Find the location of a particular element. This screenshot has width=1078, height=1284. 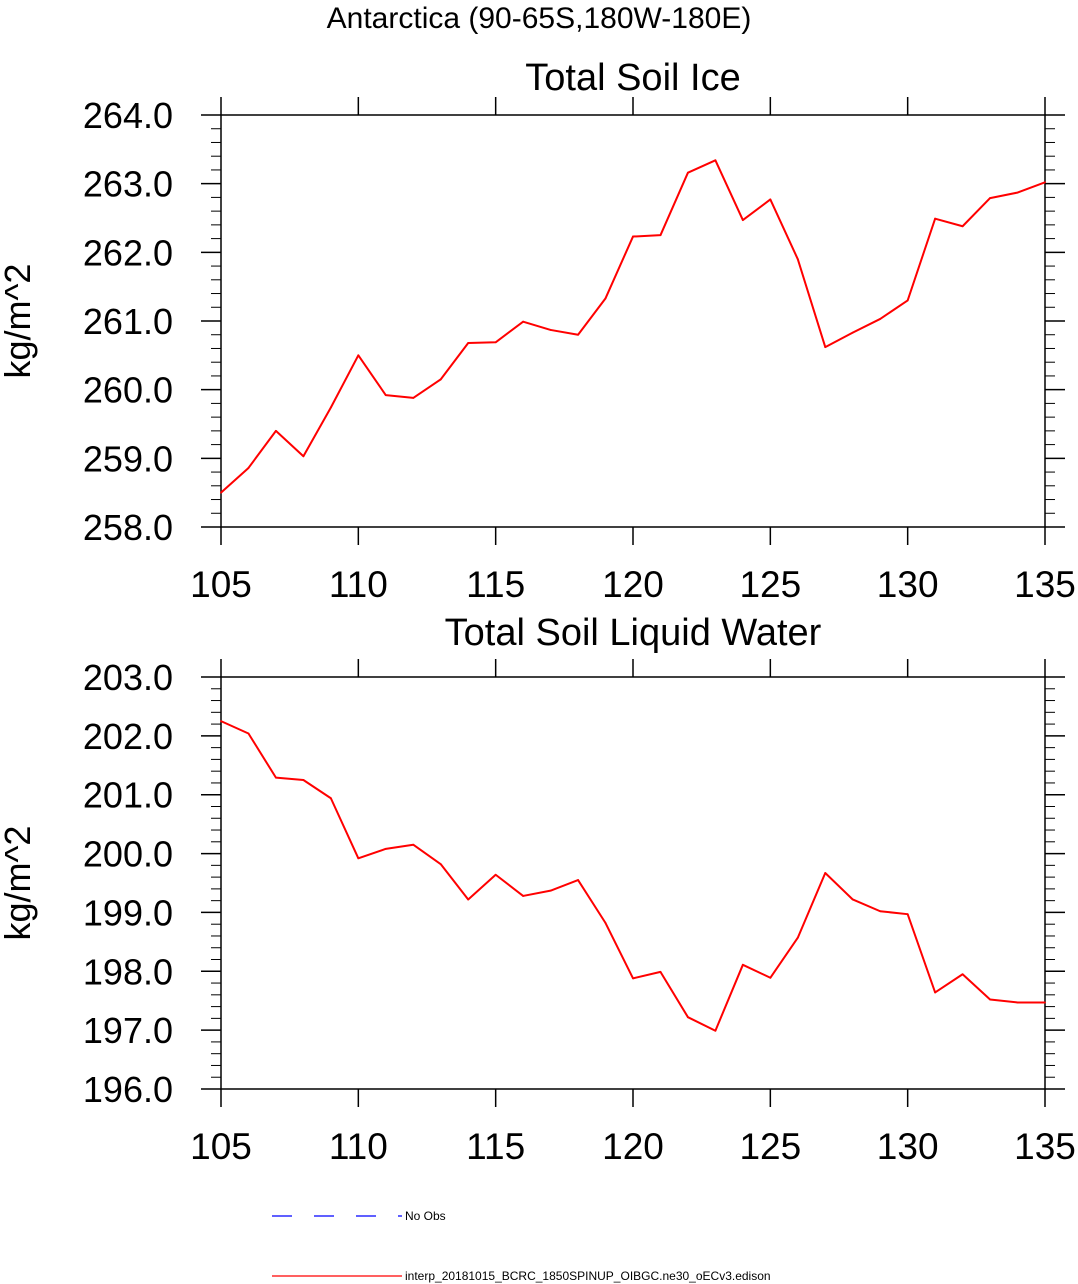

y-tick-label: 264.0 is located at coordinates (128, 115).